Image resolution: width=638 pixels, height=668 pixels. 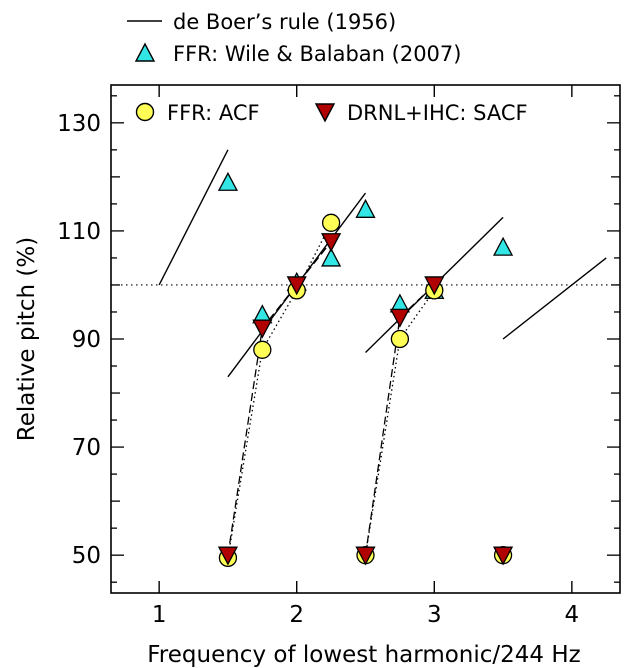 What do you see at coordinates (145, 112) in the screenshot?
I see `legend-marker-ffr-acf` at bounding box center [145, 112].